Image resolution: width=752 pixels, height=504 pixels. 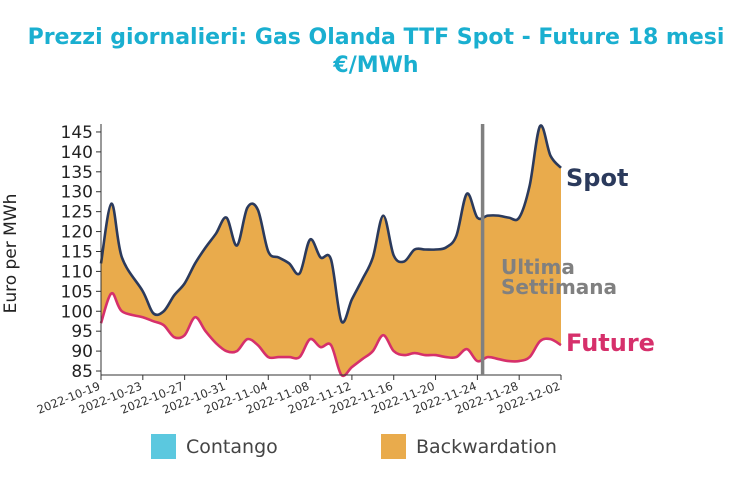 What do you see at coordinates (163, 446) in the screenshot?
I see `legend-swatch-contango` at bounding box center [163, 446].